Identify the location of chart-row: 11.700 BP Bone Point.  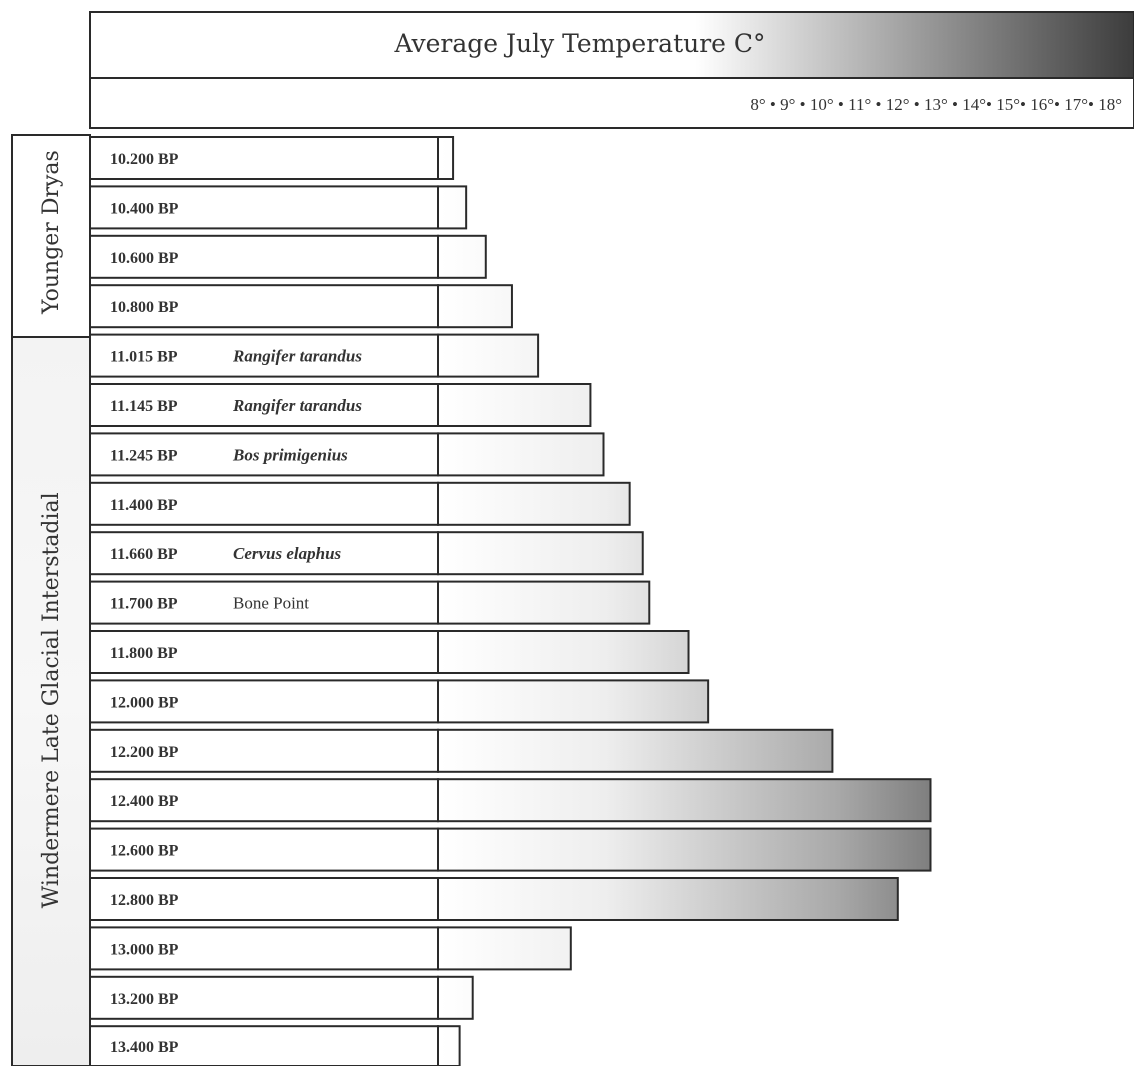
(370, 602).